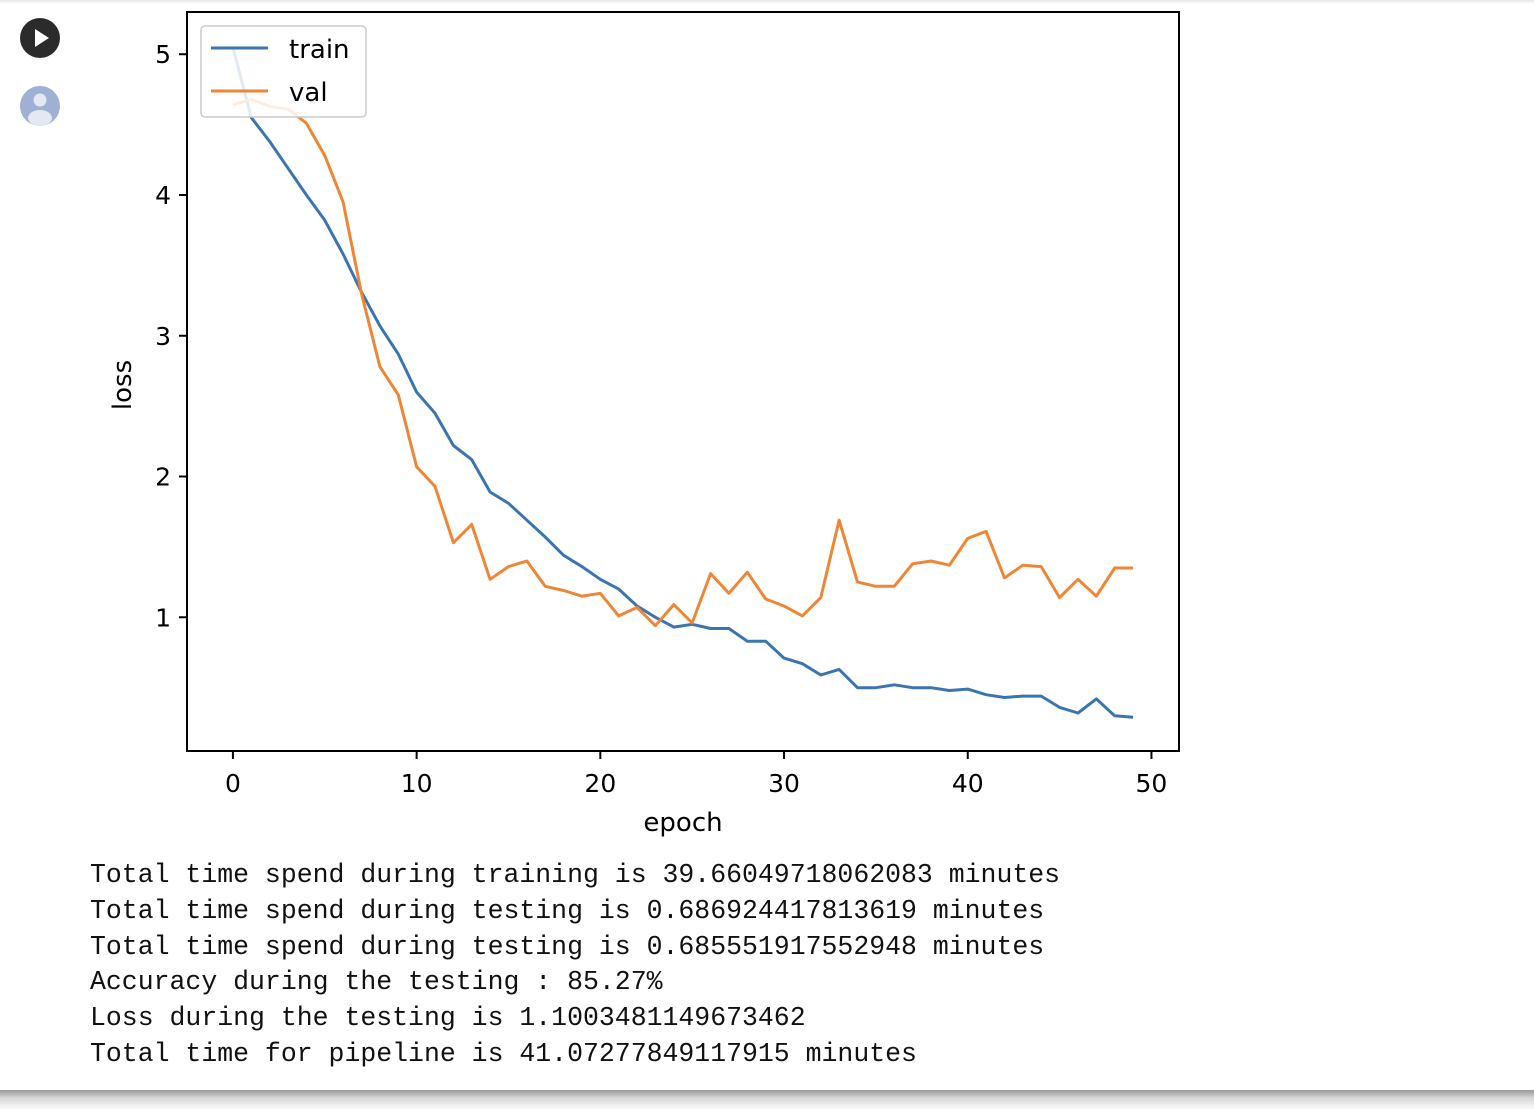 This screenshot has height=1110, width=1534. I want to click on y-tick-label: 1, so click(163, 617).